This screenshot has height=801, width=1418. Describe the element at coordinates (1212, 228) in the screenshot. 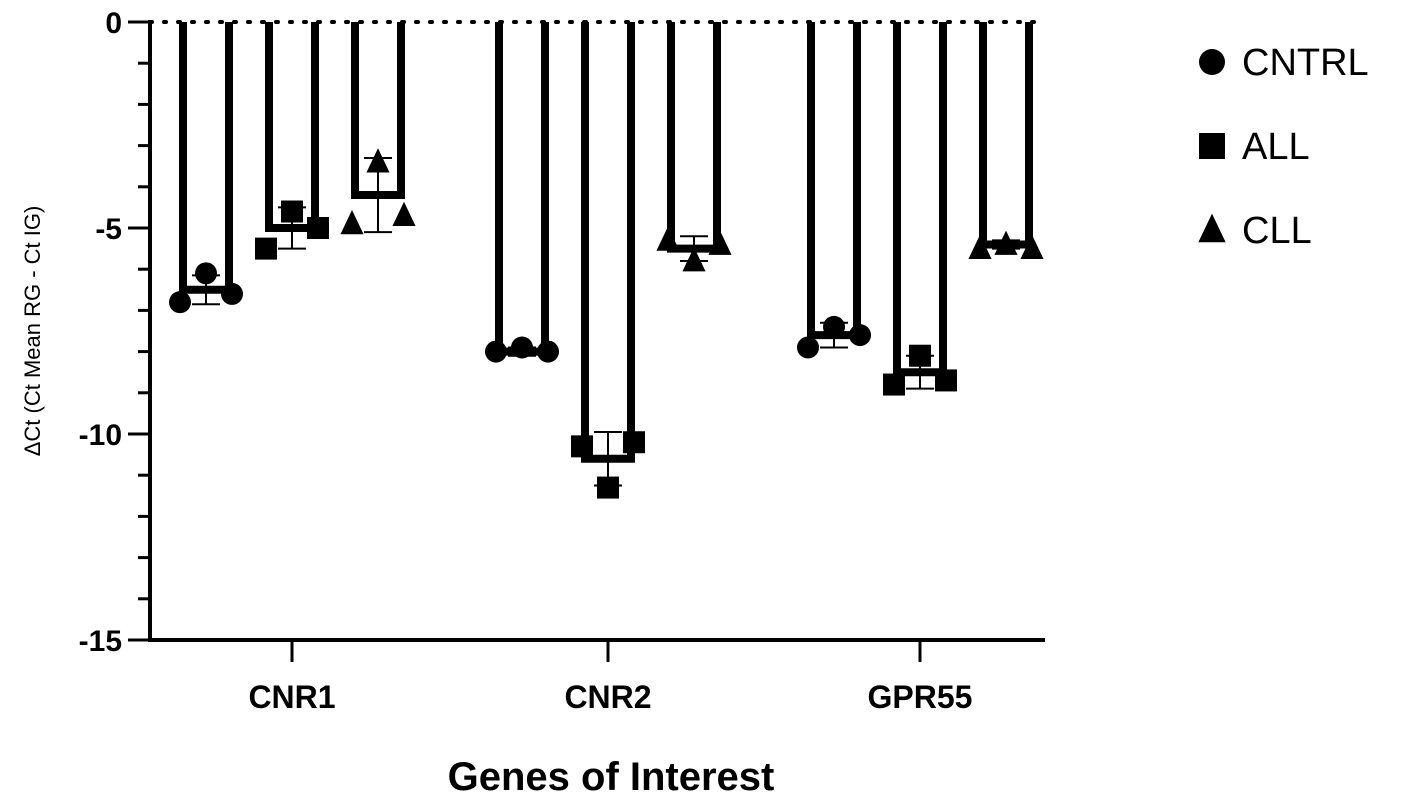

I see `legend-marker-cll` at that location.